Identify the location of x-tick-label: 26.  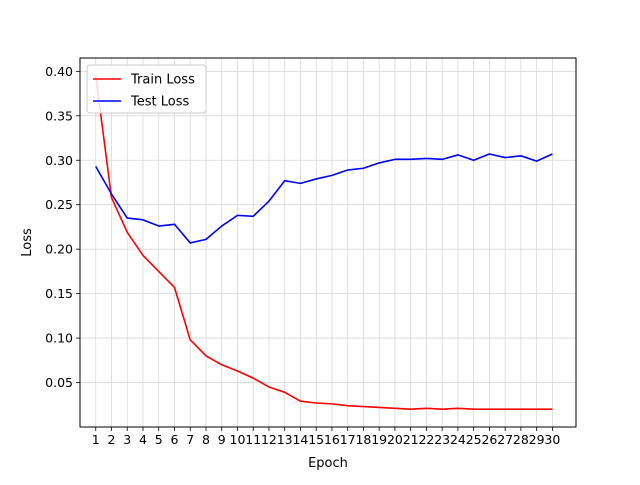
(489, 439).